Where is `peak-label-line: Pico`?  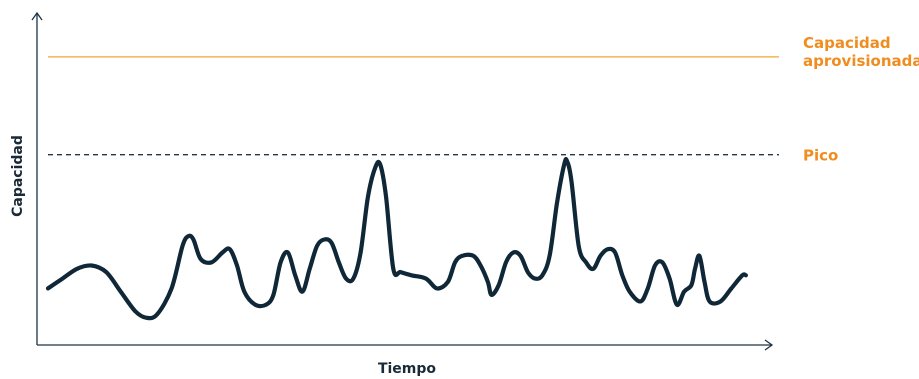
peak-label-line: Pico is located at coordinates (820, 156).